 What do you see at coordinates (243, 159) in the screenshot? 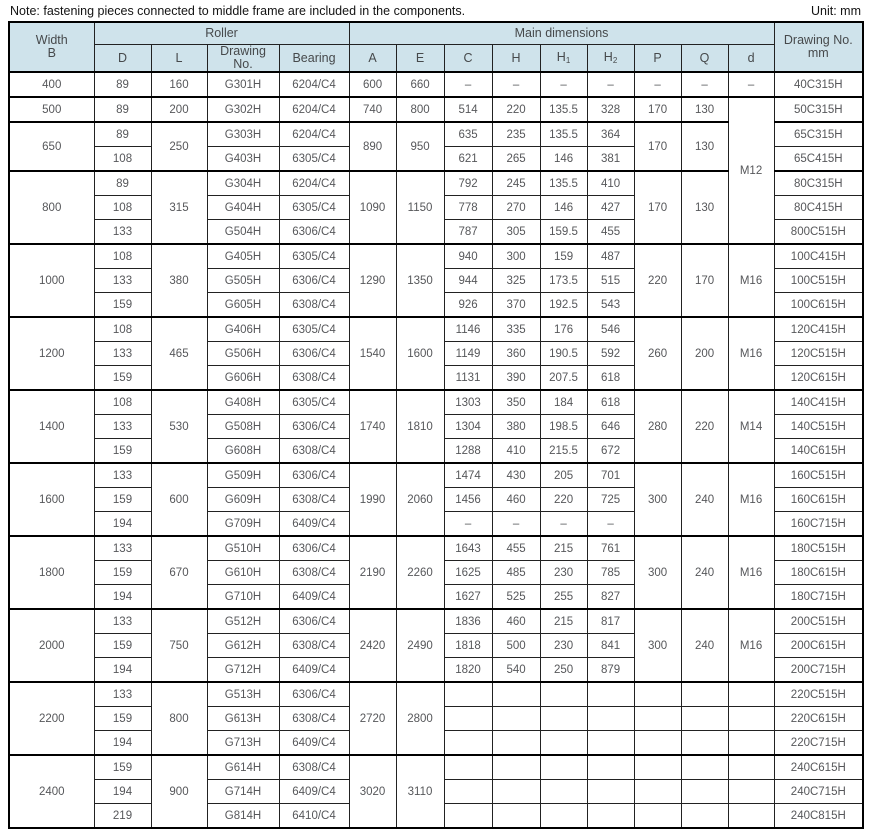
I see `cell-dn: G403H` at bounding box center [243, 159].